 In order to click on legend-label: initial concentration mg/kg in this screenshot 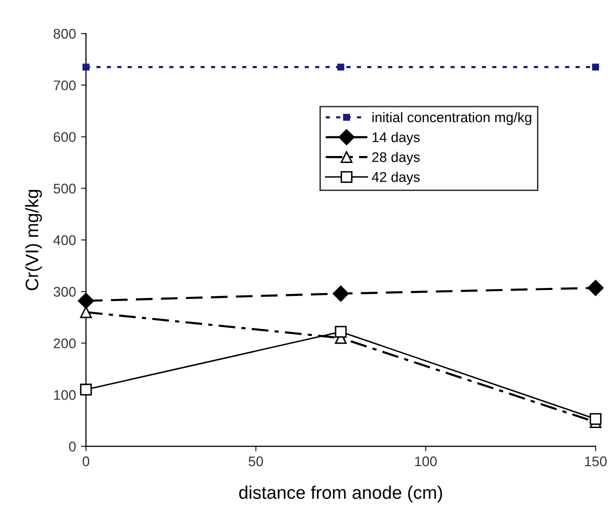, I will do `click(452, 119)`.